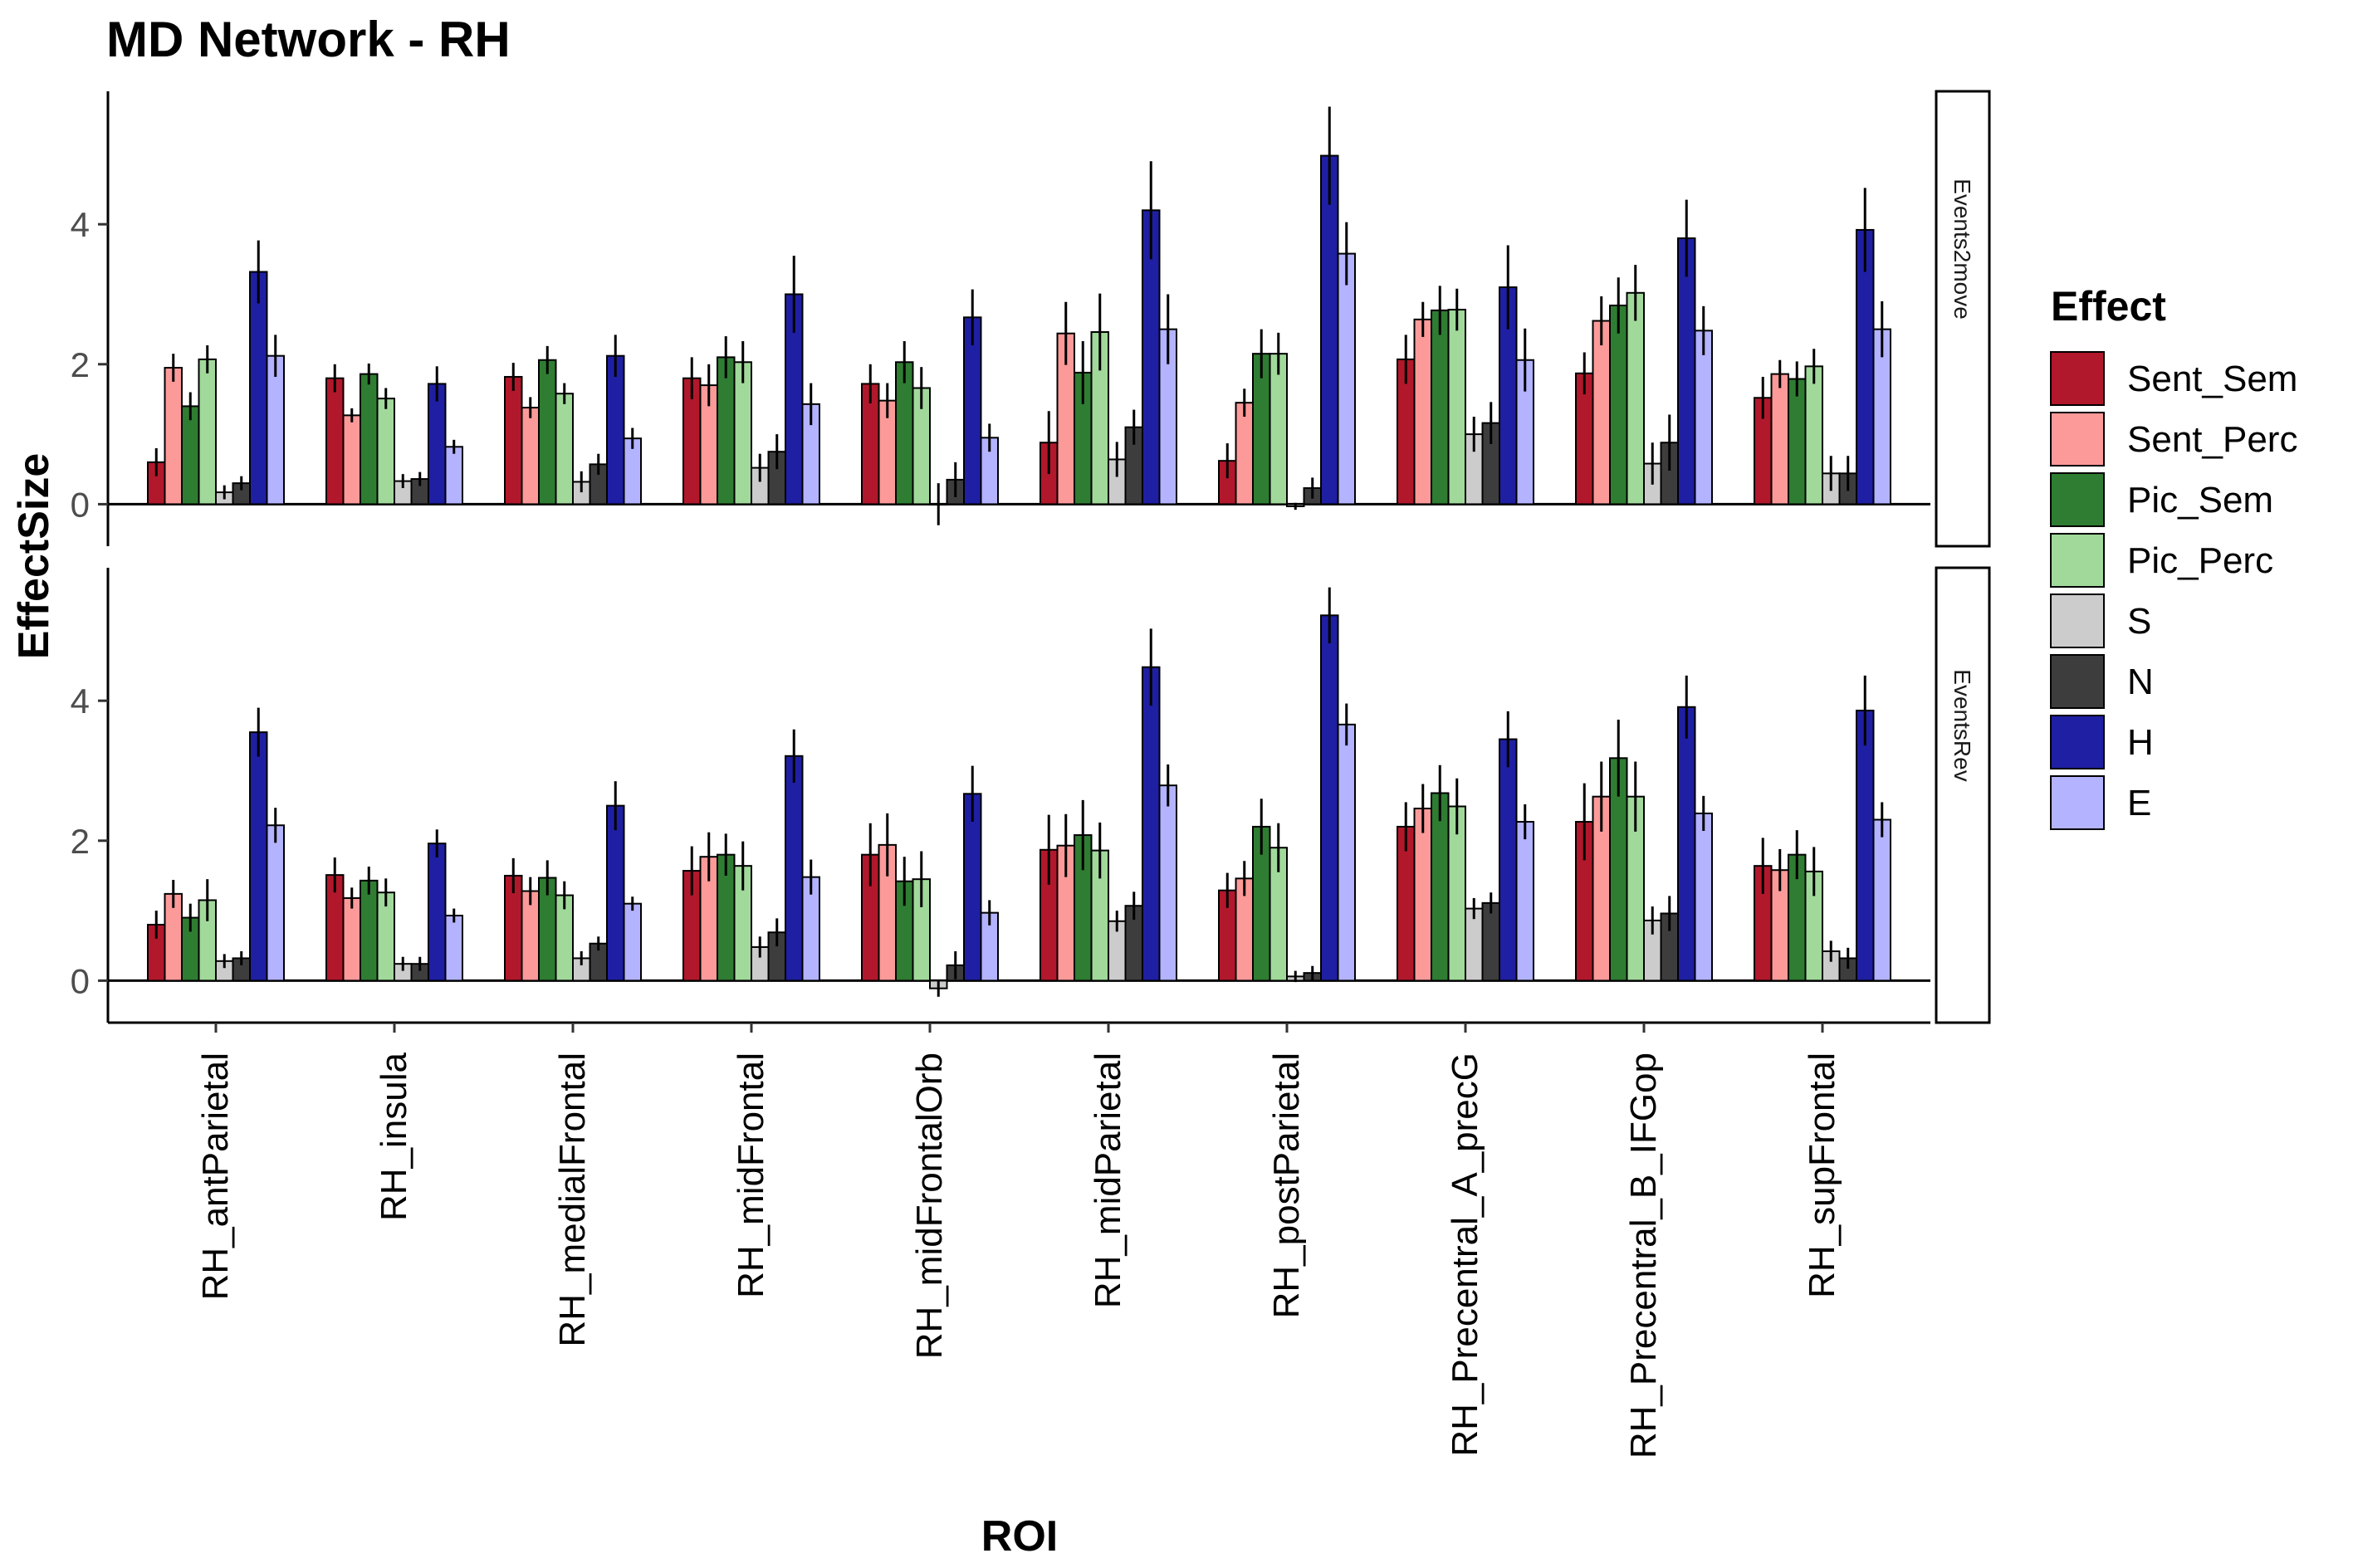 The height and width of the screenshot is (1568, 2353). I want to click on x-category-label: RH_midParietal, so click(1108, 1181).